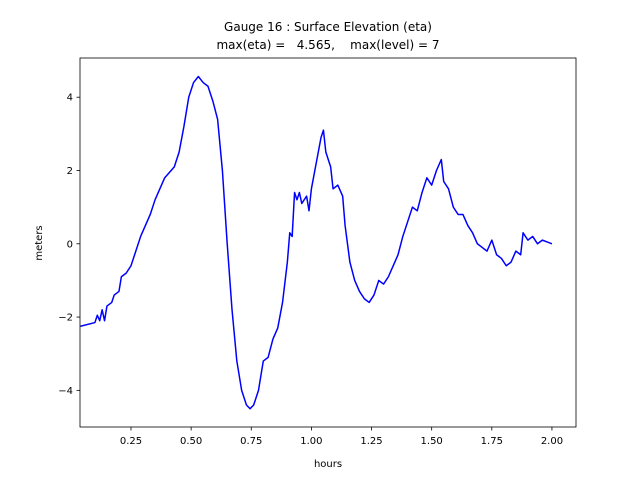 The width and height of the screenshot is (640, 480). What do you see at coordinates (65, 391) in the screenshot?
I see `y-tick-label: −4` at bounding box center [65, 391].